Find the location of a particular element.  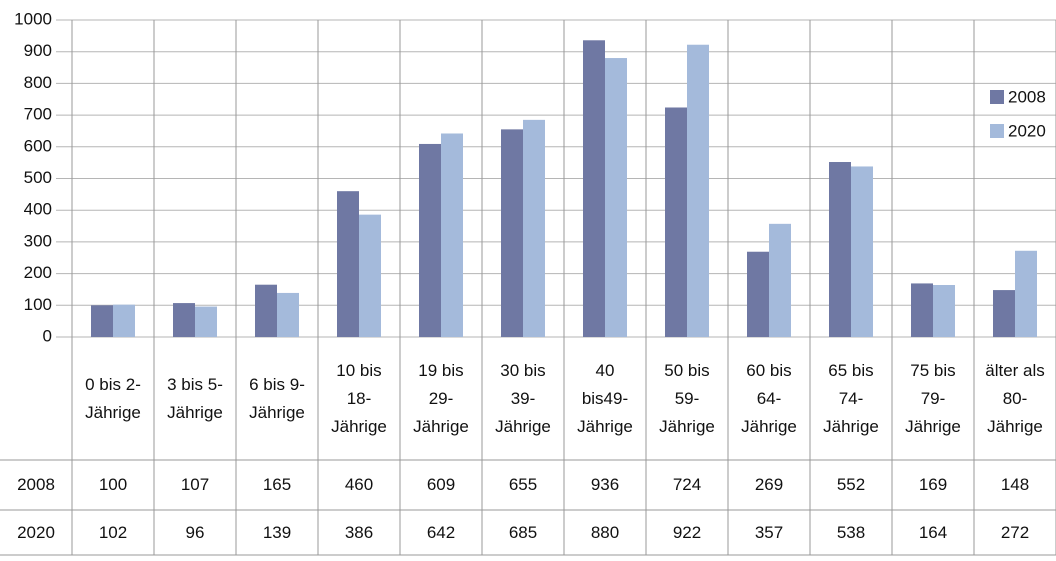

x-tick-label: 0 bis 2- Jährige is located at coordinates (113, 398).